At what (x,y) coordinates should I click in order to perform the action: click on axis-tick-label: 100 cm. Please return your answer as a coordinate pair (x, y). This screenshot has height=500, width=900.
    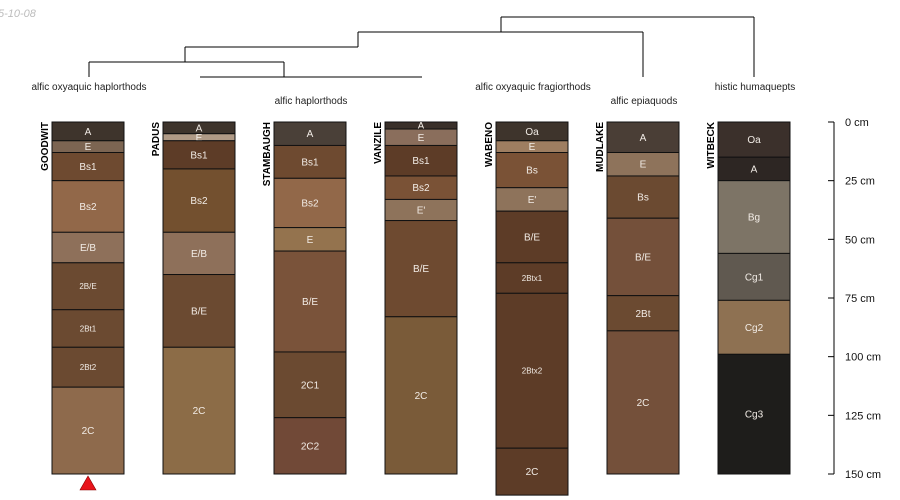
    Looking at the image, I should click on (863, 358).